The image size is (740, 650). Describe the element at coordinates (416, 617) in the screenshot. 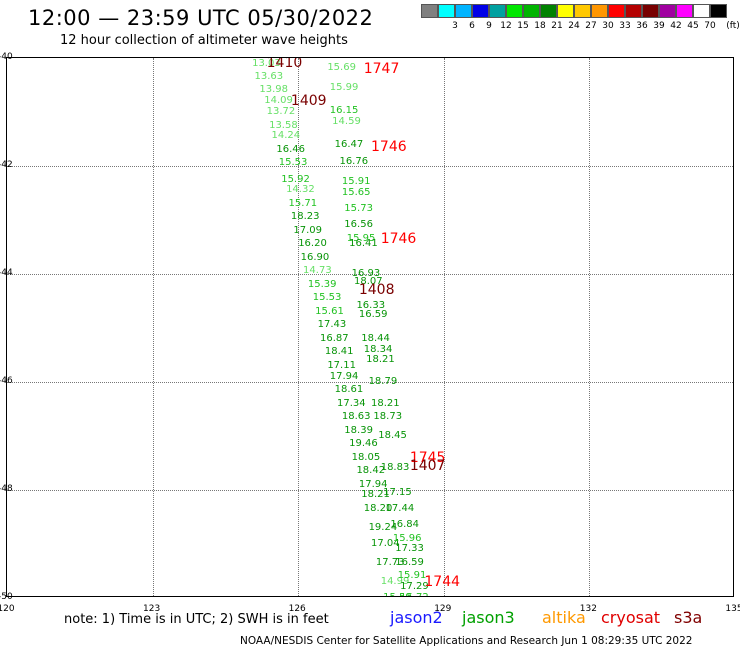

I see `satellite-name: jason2` at that location.